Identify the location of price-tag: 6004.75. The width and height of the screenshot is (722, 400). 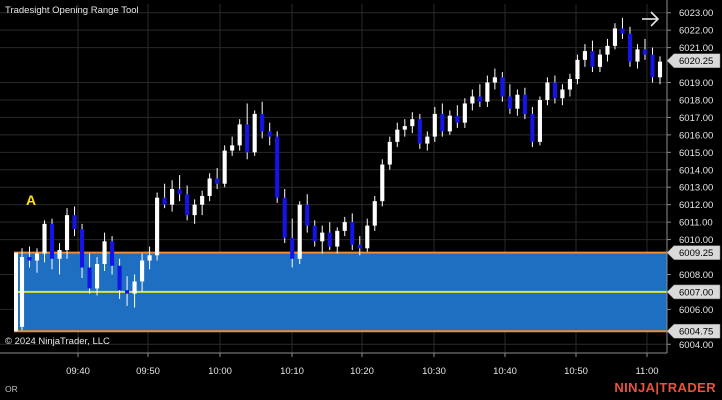
(693, 331).